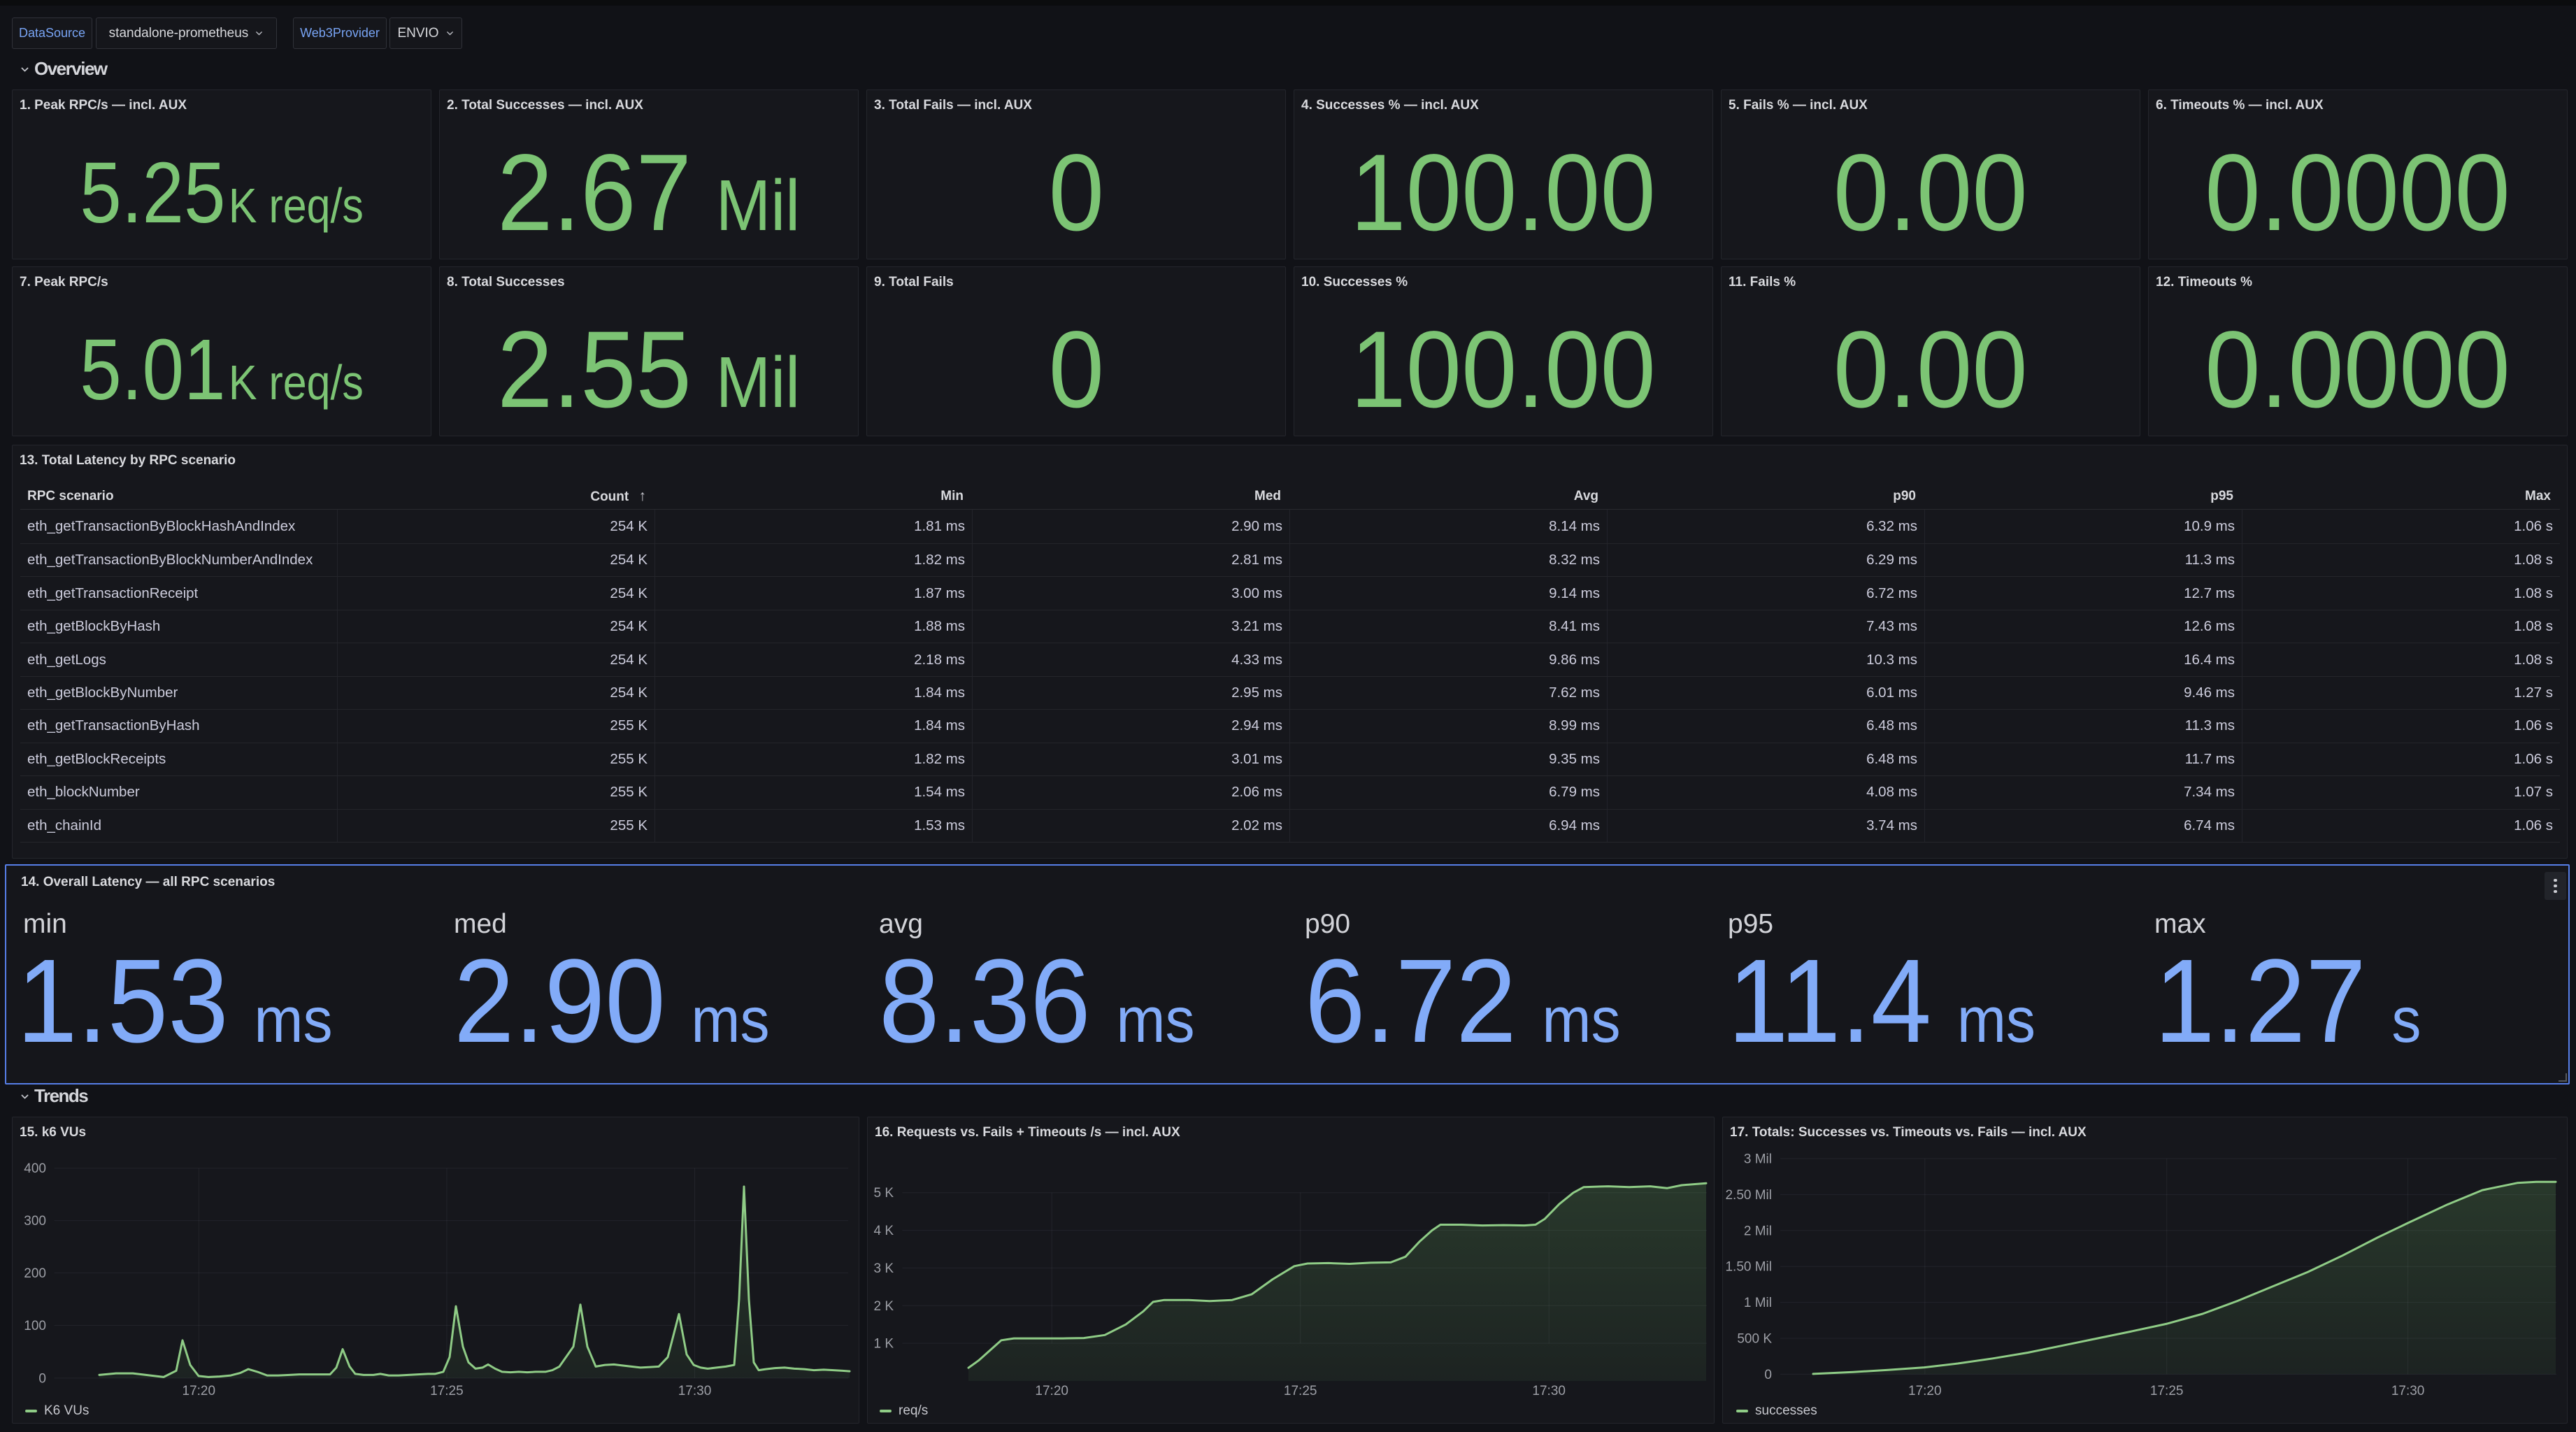 This screenshot has width=2576, height=1432. I want to click on svg-text: 2 Mil, so click(1758, 1231).